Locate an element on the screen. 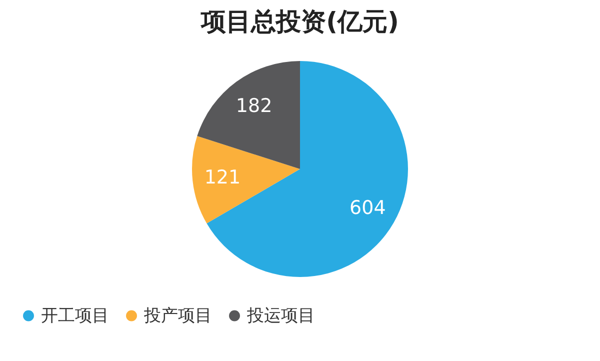  data-label: 182 is located at coordinates (254, 105).